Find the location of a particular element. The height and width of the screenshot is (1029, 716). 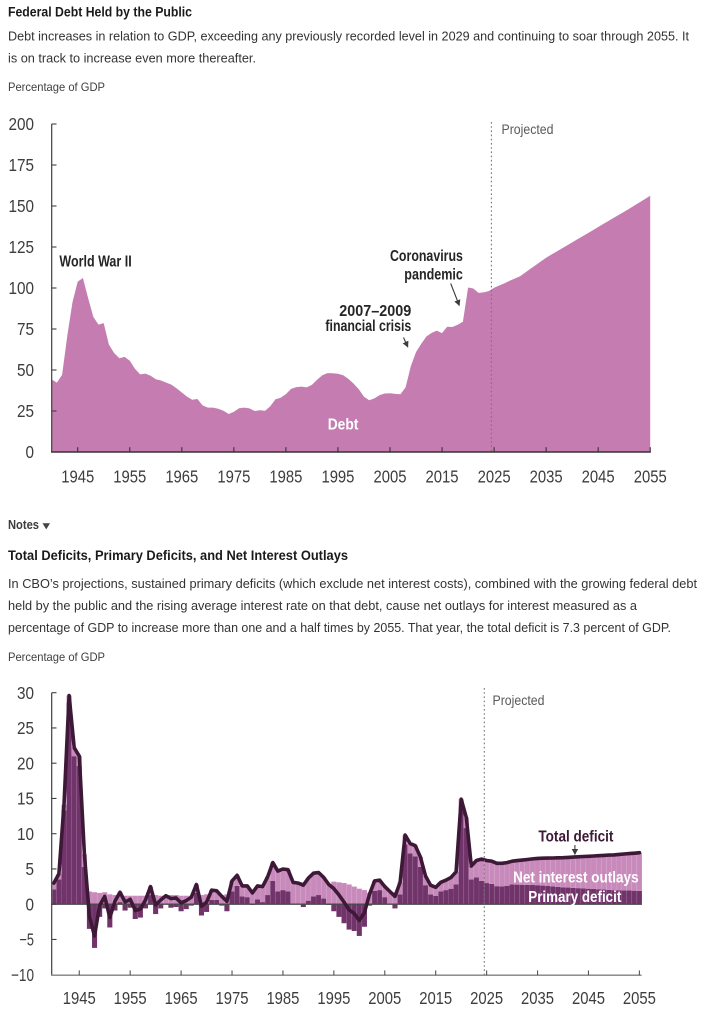

svg-text: 2007–2009 is located at coordinates (375, 311).